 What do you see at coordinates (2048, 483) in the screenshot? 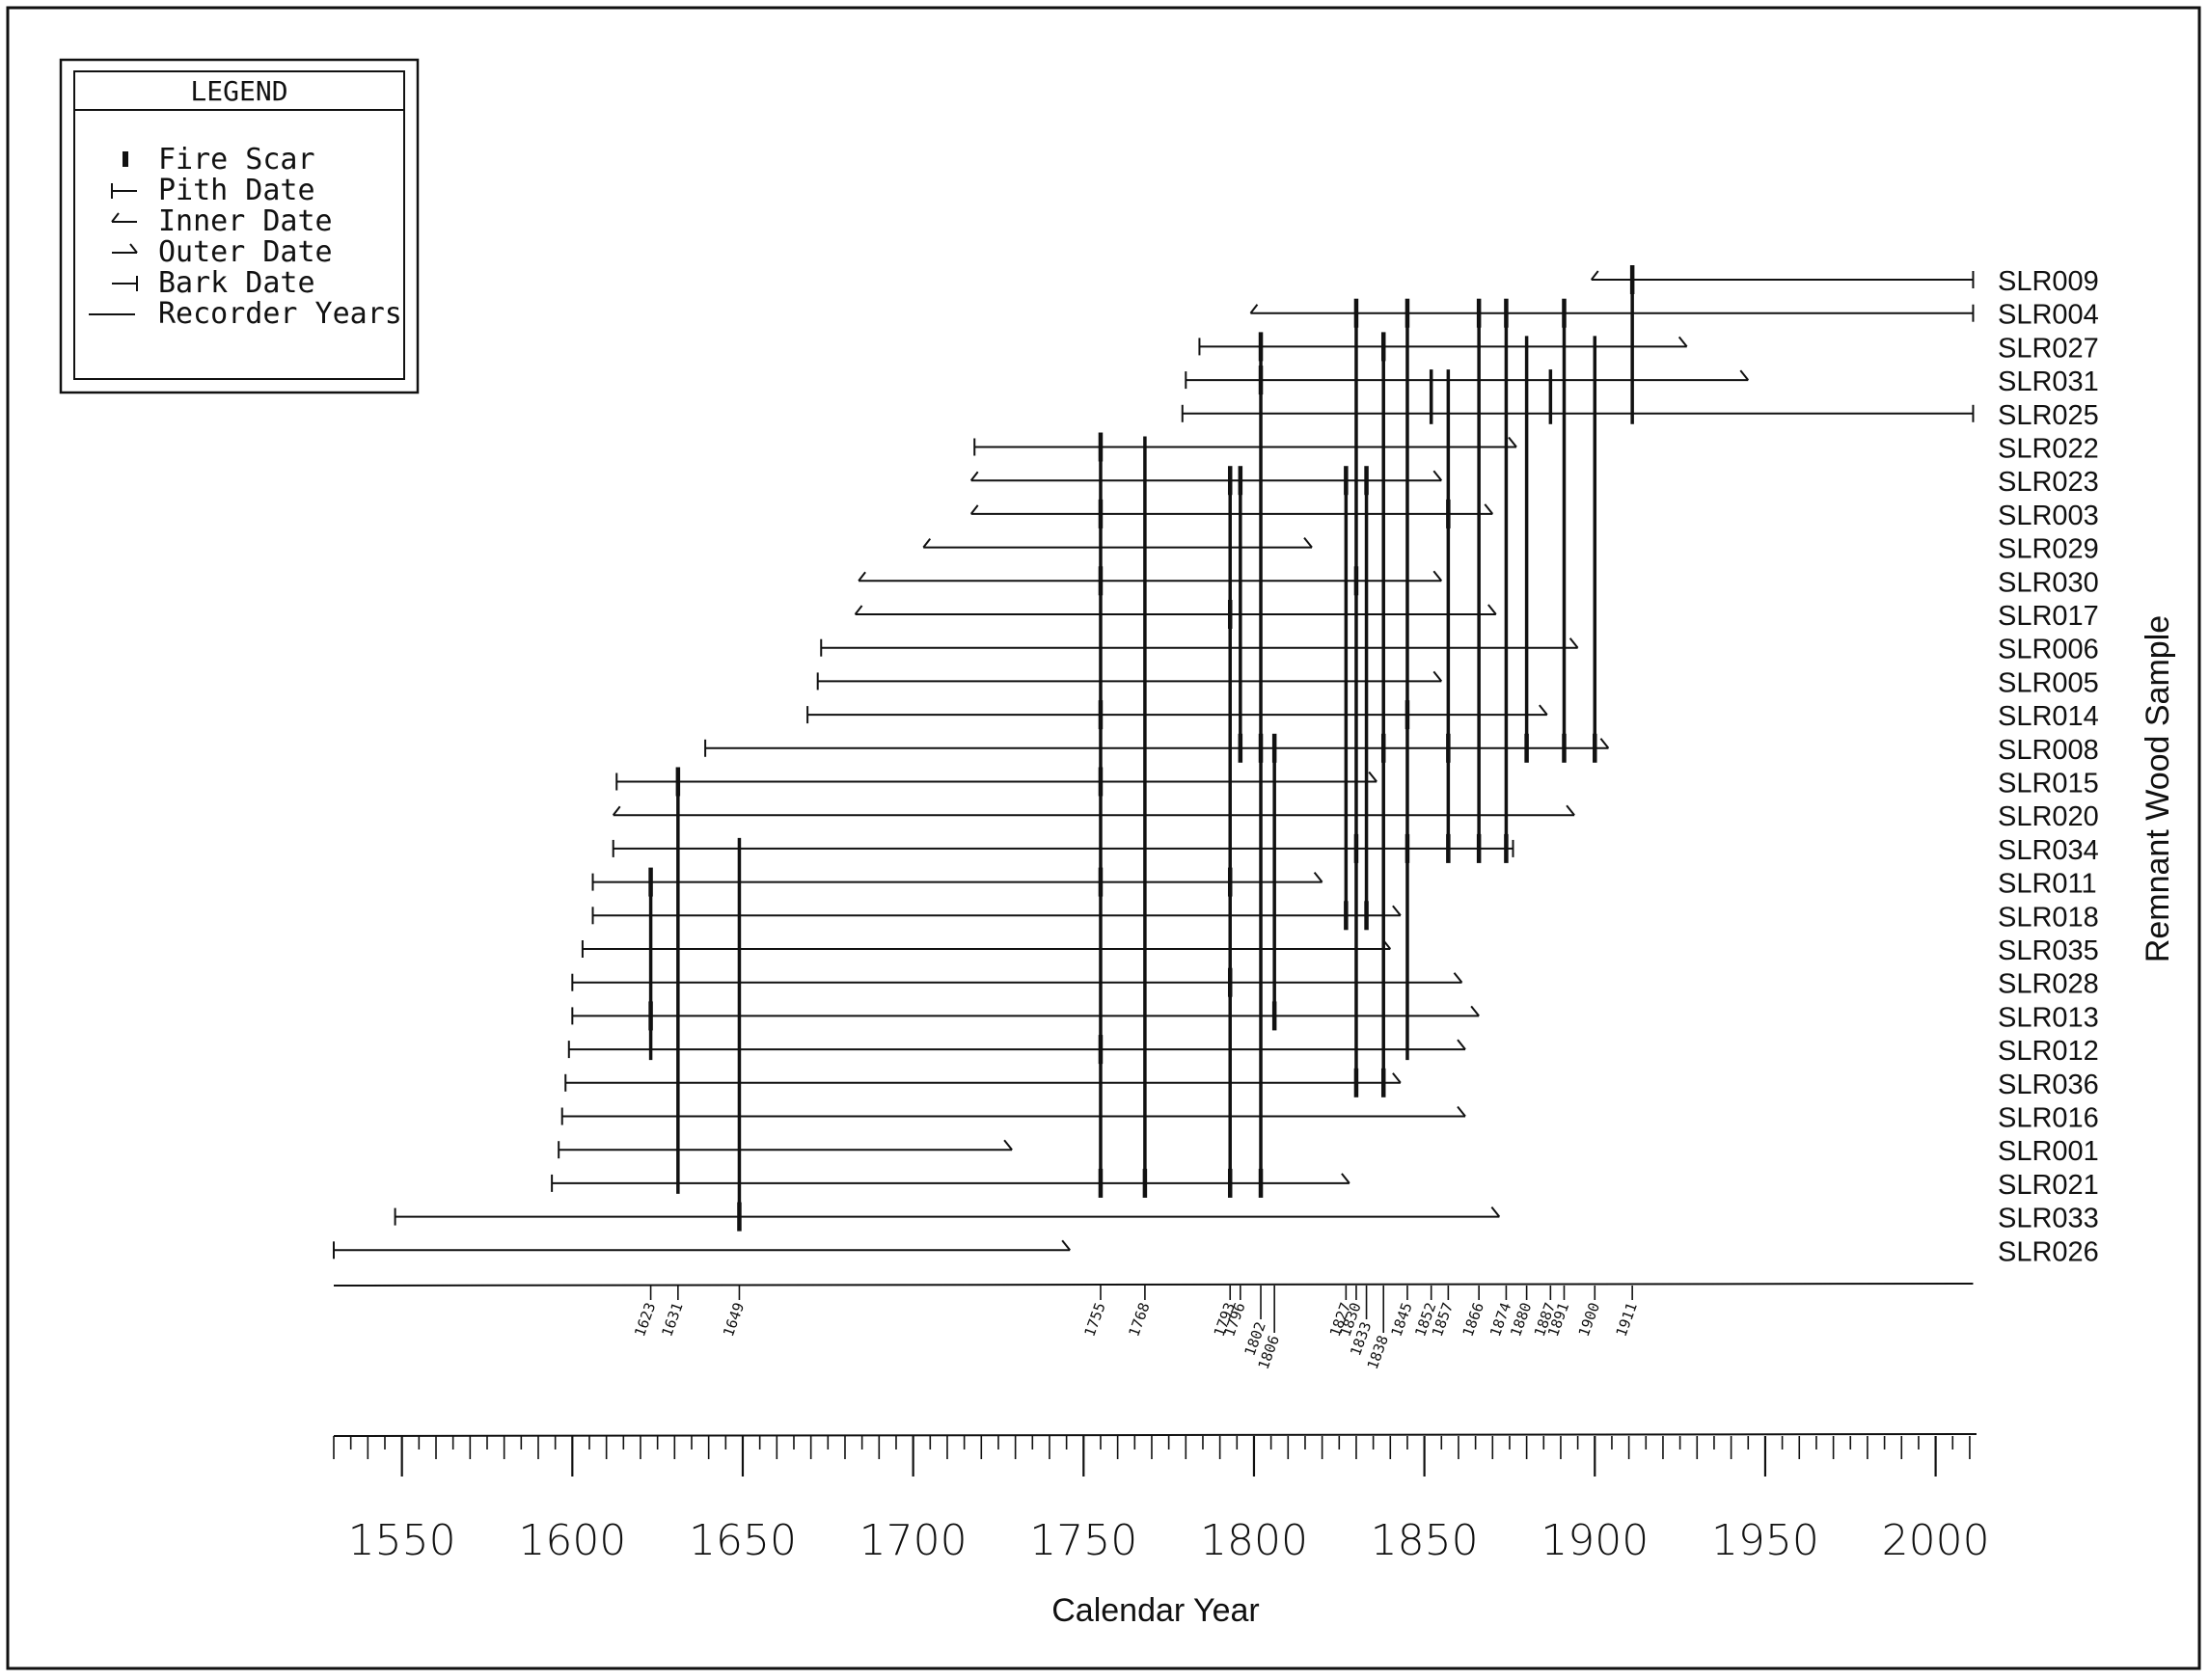
I see `sample-label: SLR023` at bounding box center [2048, 483].